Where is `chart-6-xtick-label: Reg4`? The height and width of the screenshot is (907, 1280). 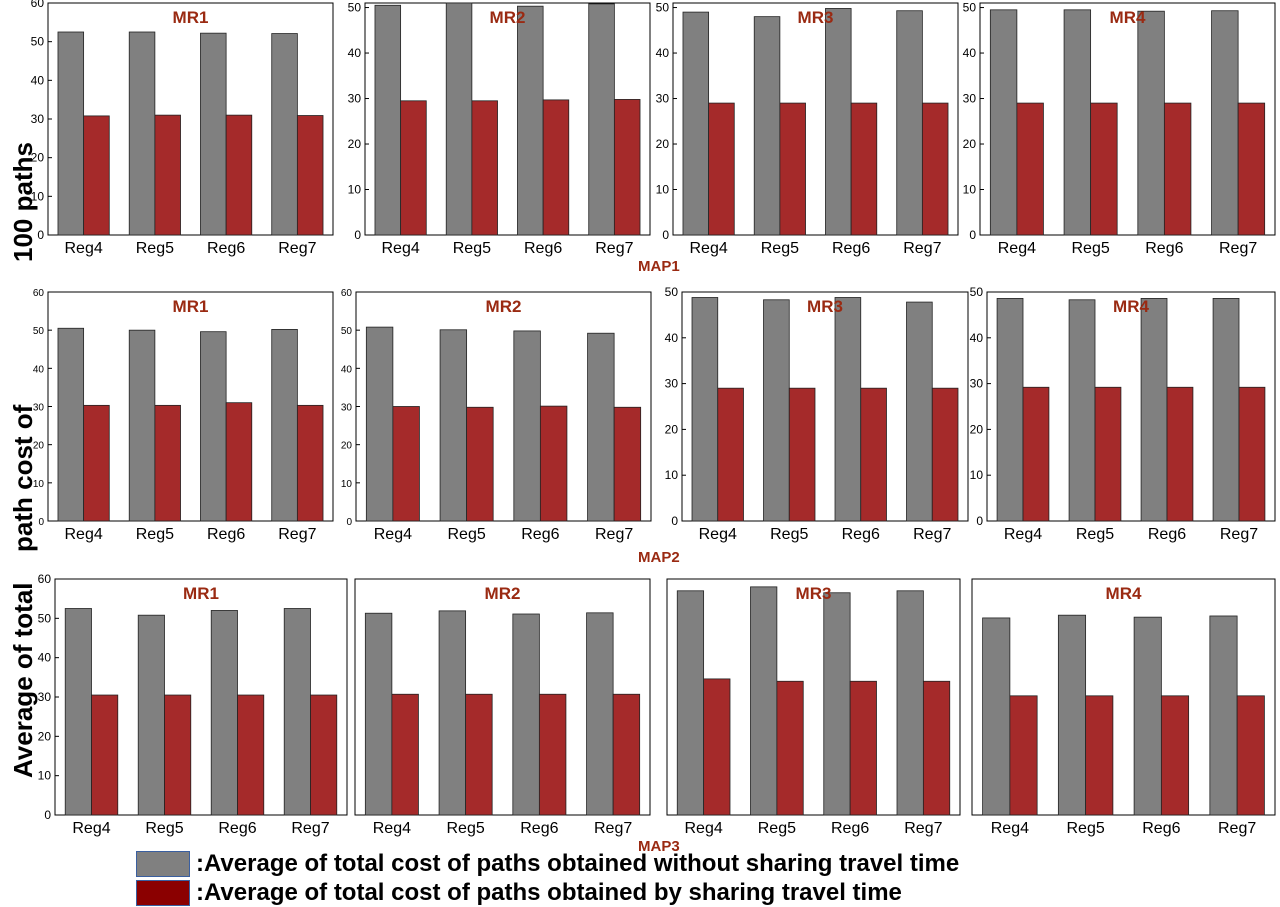 chart-6-xtick-label: Reg4 is located at coordinates (393, 534).